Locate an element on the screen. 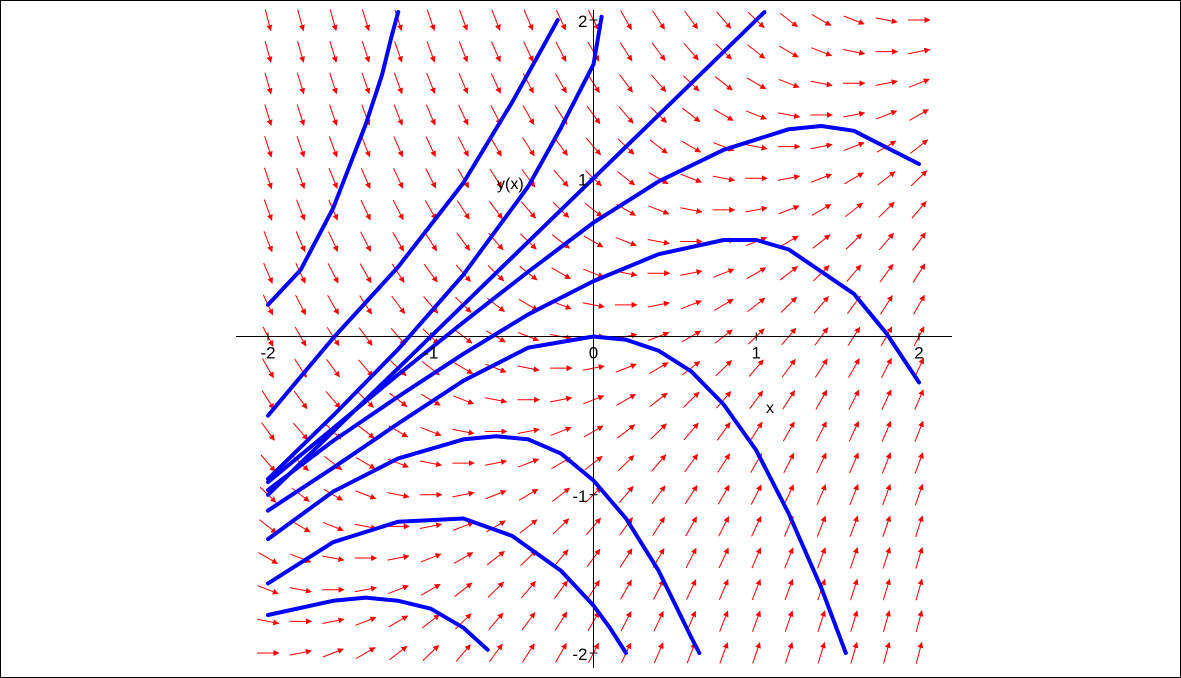 Image resolution: width=1181 pixels, height=678 pixels. y-tick-label: -2 is located at coordinates (579, 654).